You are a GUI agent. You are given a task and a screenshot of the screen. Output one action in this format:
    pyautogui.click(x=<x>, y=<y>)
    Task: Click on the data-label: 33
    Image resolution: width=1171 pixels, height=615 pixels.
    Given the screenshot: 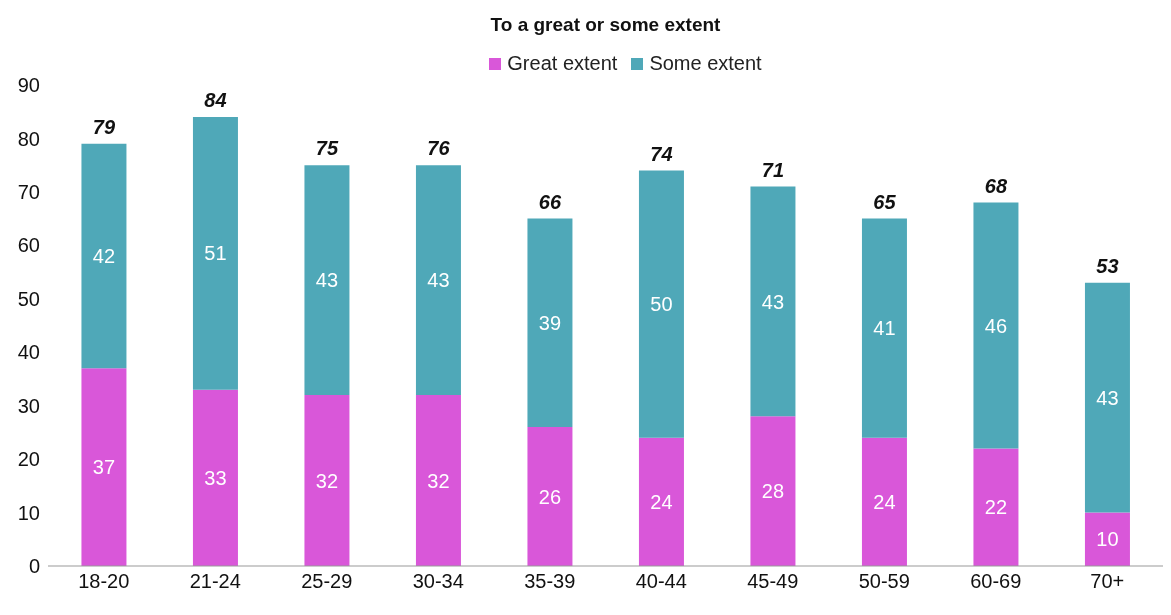 What is the action you would take?
    pyautogui.click(x=215, y=477)
    